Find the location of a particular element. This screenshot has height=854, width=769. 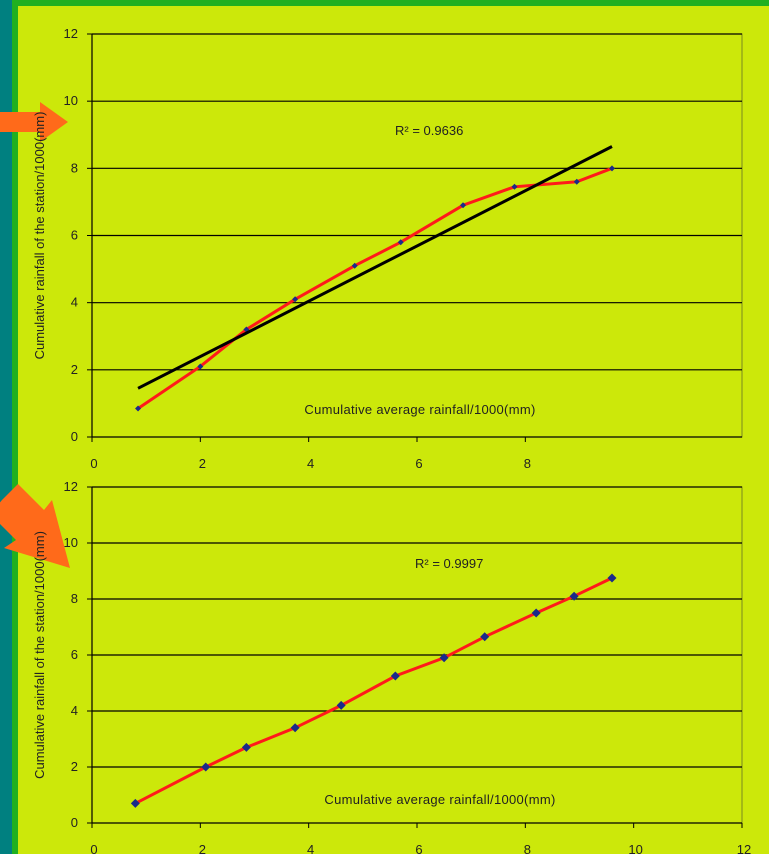

x-tick-label: 12 is located at coordinates (744, 848).